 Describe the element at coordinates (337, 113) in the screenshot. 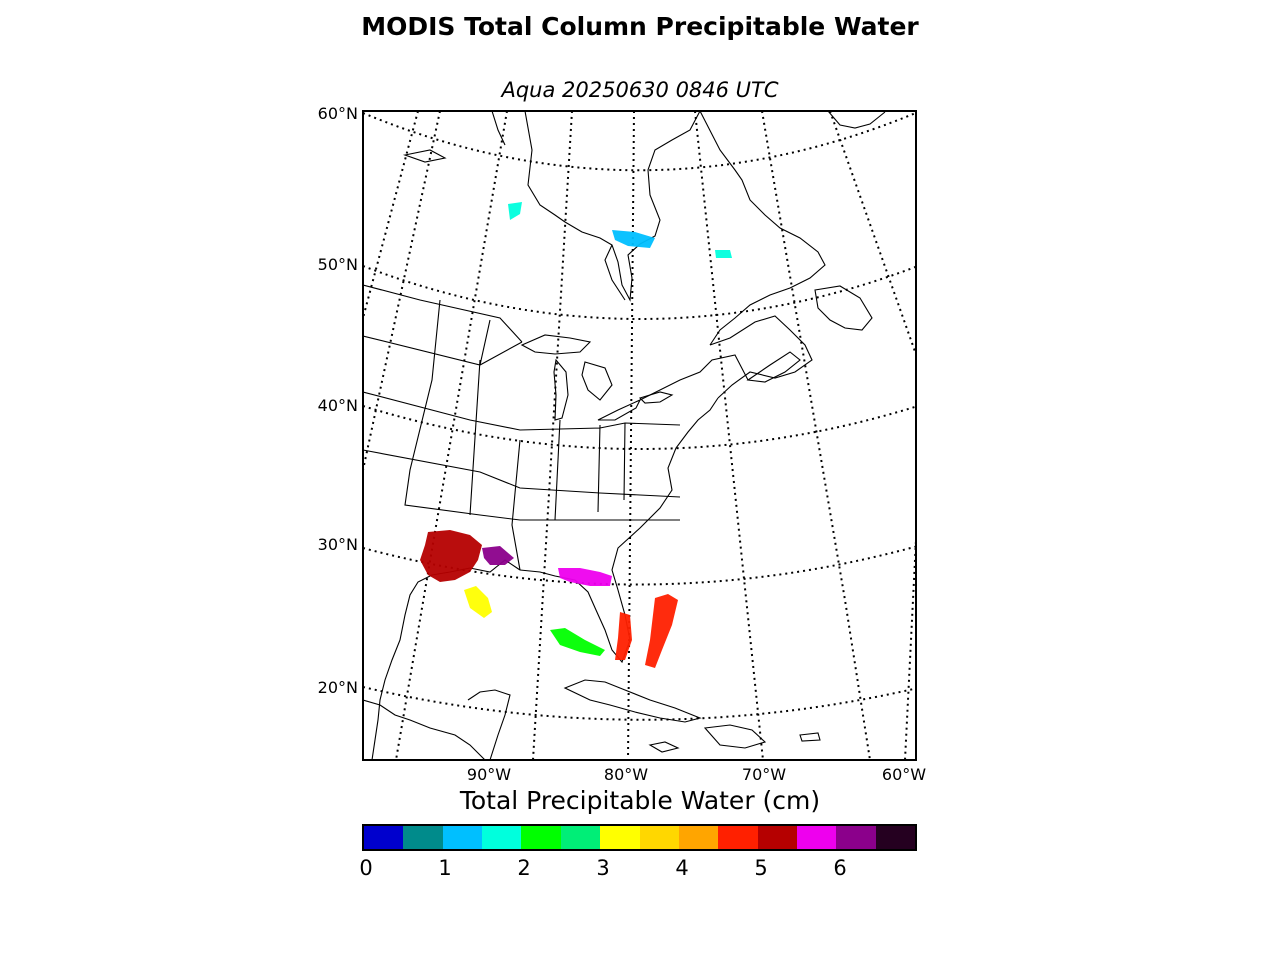

I see `lat-label-60n: 60°N` at that location.